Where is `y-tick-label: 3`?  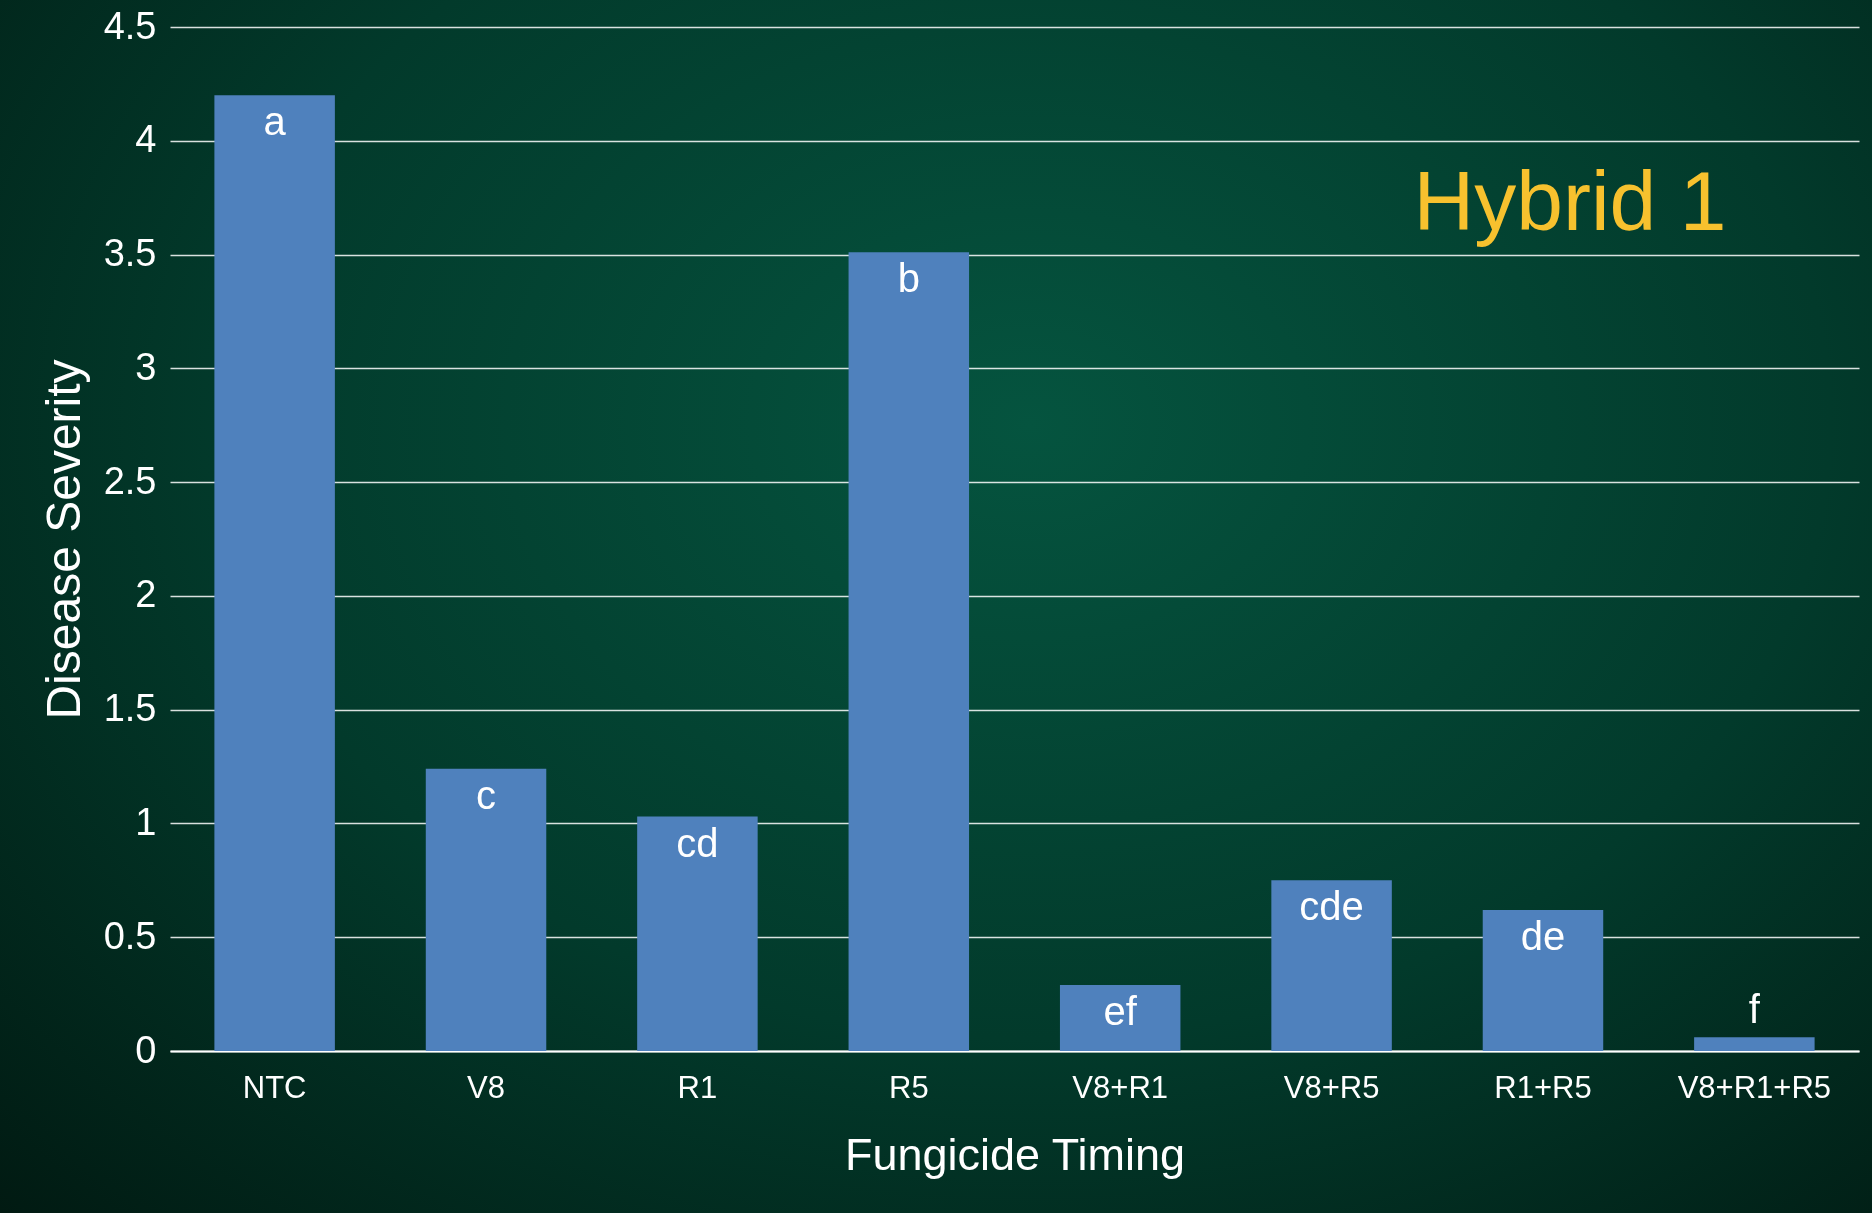 y-tick-label: 3 is located at coordinates (146, 366).